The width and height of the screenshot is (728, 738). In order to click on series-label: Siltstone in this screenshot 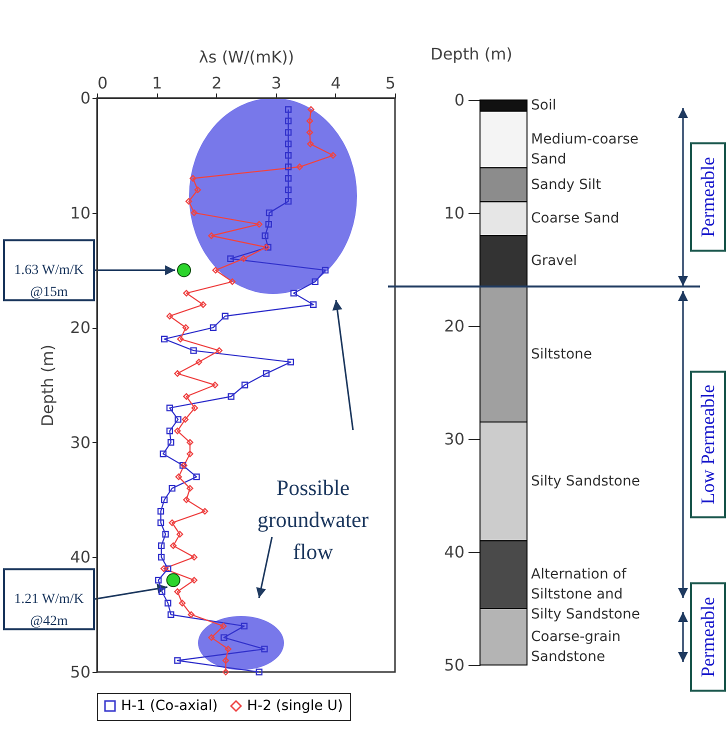, I will do `click(561, 354)`.